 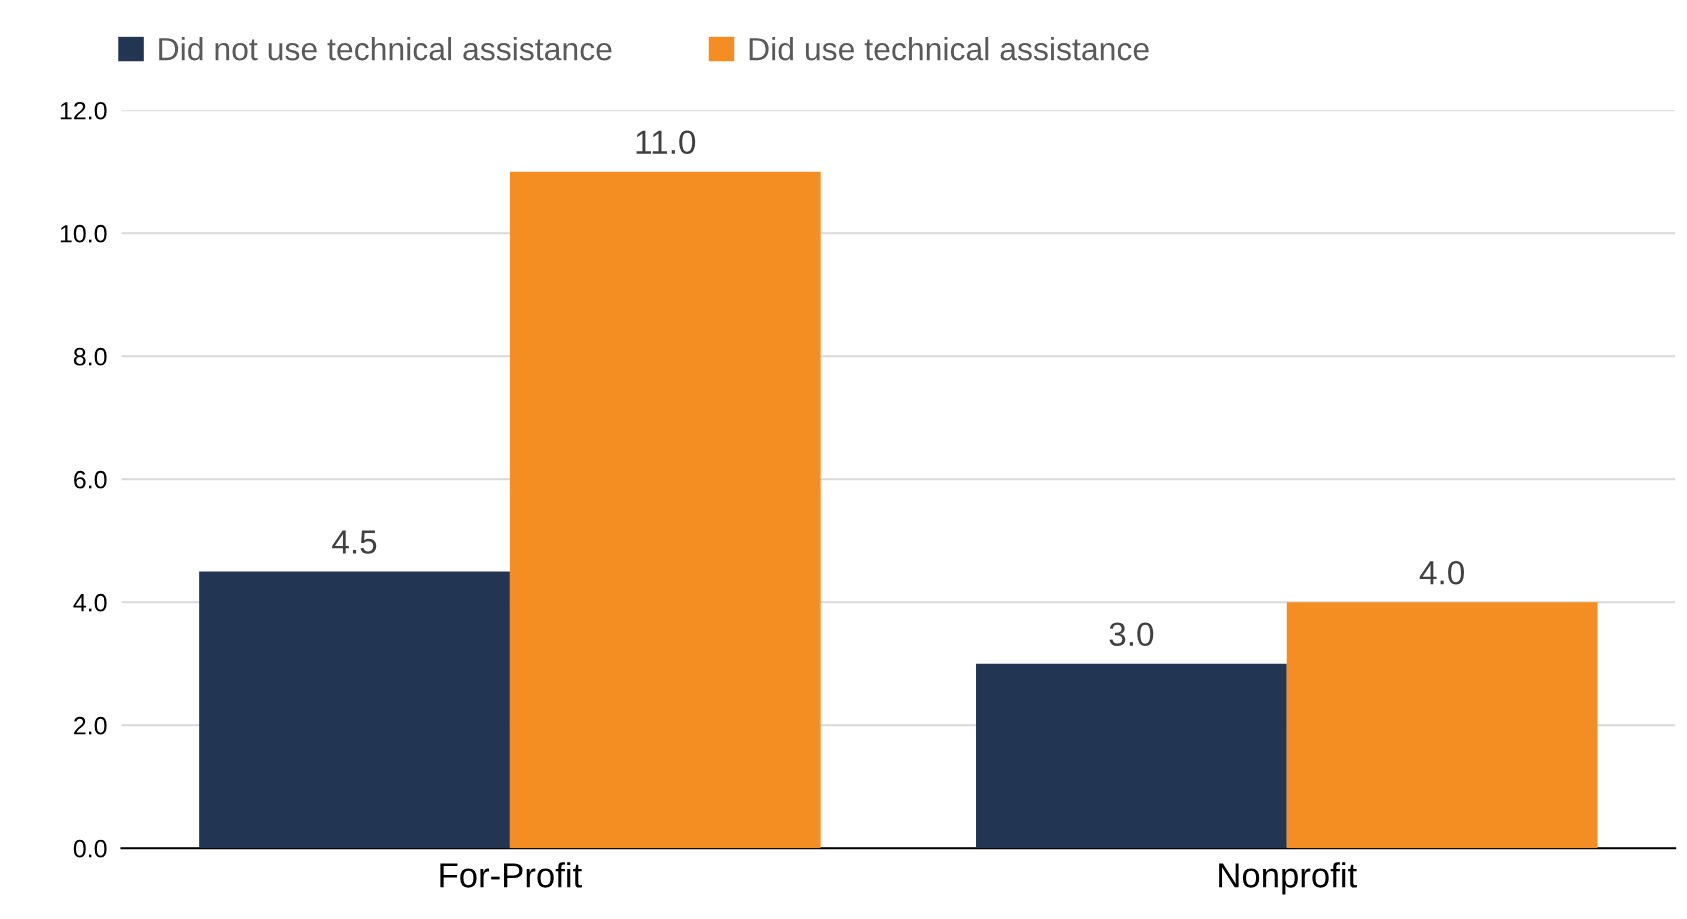 I want to click on y-tick-label: 6.0, so click(x=90, y=479).